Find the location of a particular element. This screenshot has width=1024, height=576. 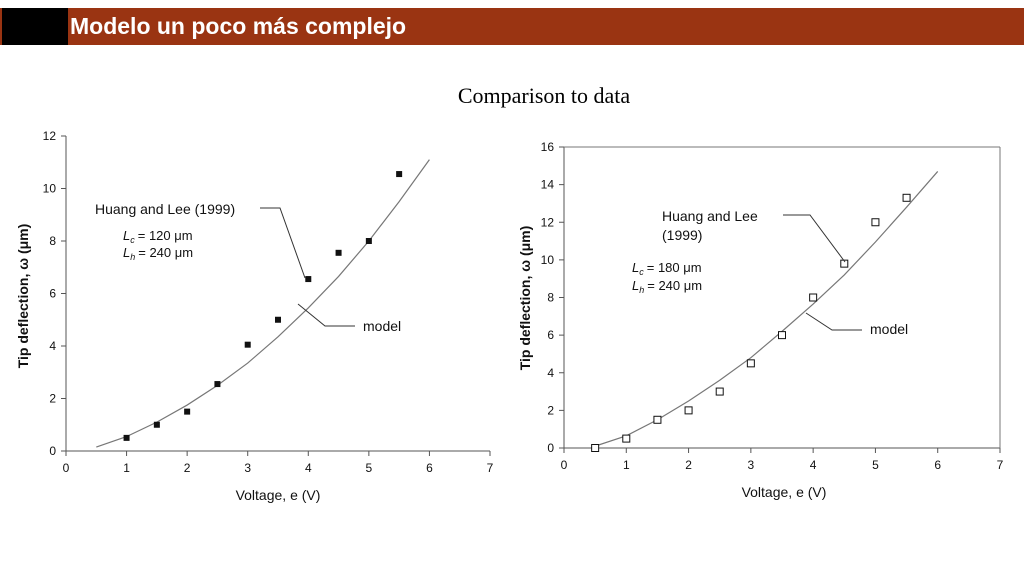

page-title: Modelo un poco más complejo is located at coordinates (238, 26).